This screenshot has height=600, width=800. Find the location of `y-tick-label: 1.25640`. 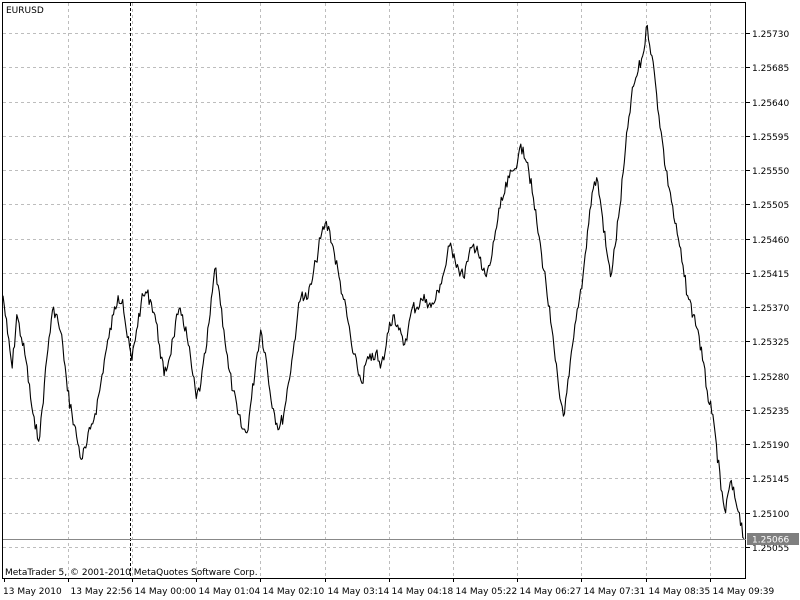

y-tick-label: 1.25640 is located at coordinates (770, 104).